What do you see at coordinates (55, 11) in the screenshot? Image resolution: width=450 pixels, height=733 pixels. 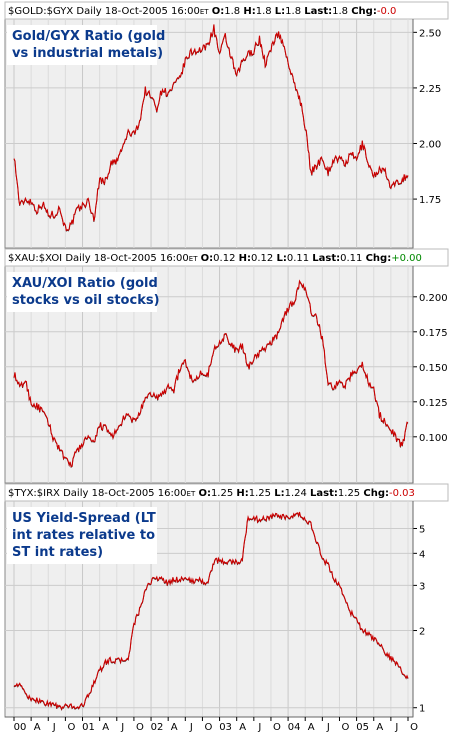 I see `header-field: $GOLD:$GYX Daily` at bounding box center [55, 11].